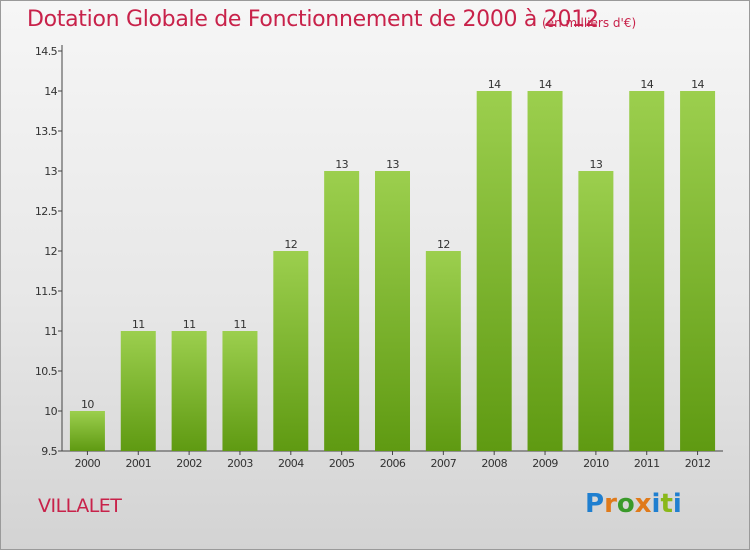  What do you see at coordinates (138, 463) in the screenshot?
I see `x-tick-label: 2001` at bounding box center [138, 463].